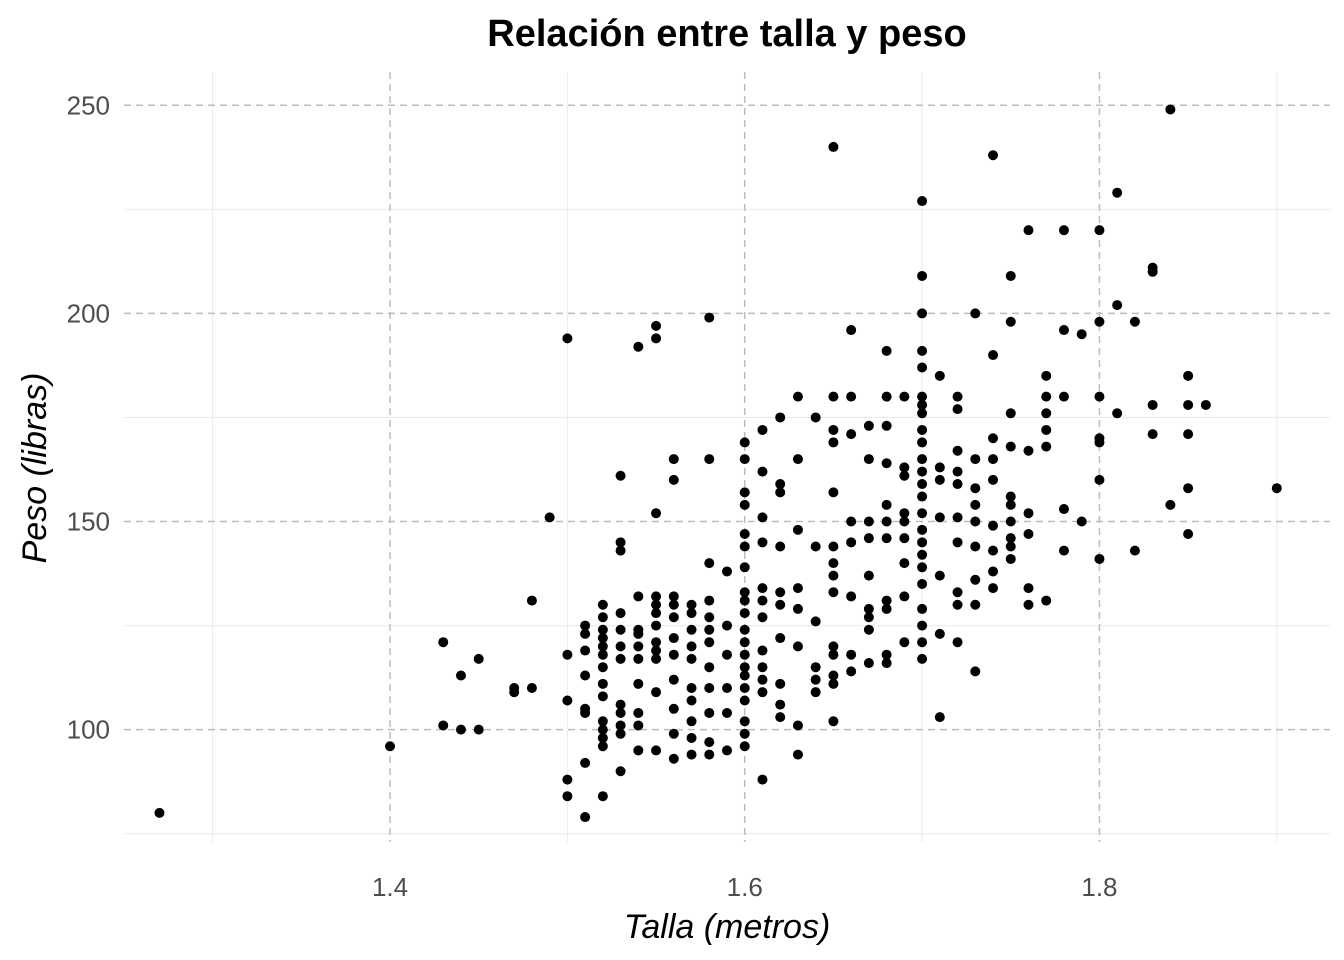 The width and height of the screenshot is (1344, 960). What do you see at coordinates (88, 105) in the screenshot?
I see `y-tick-label: 250` at bounding box center [88, 105].